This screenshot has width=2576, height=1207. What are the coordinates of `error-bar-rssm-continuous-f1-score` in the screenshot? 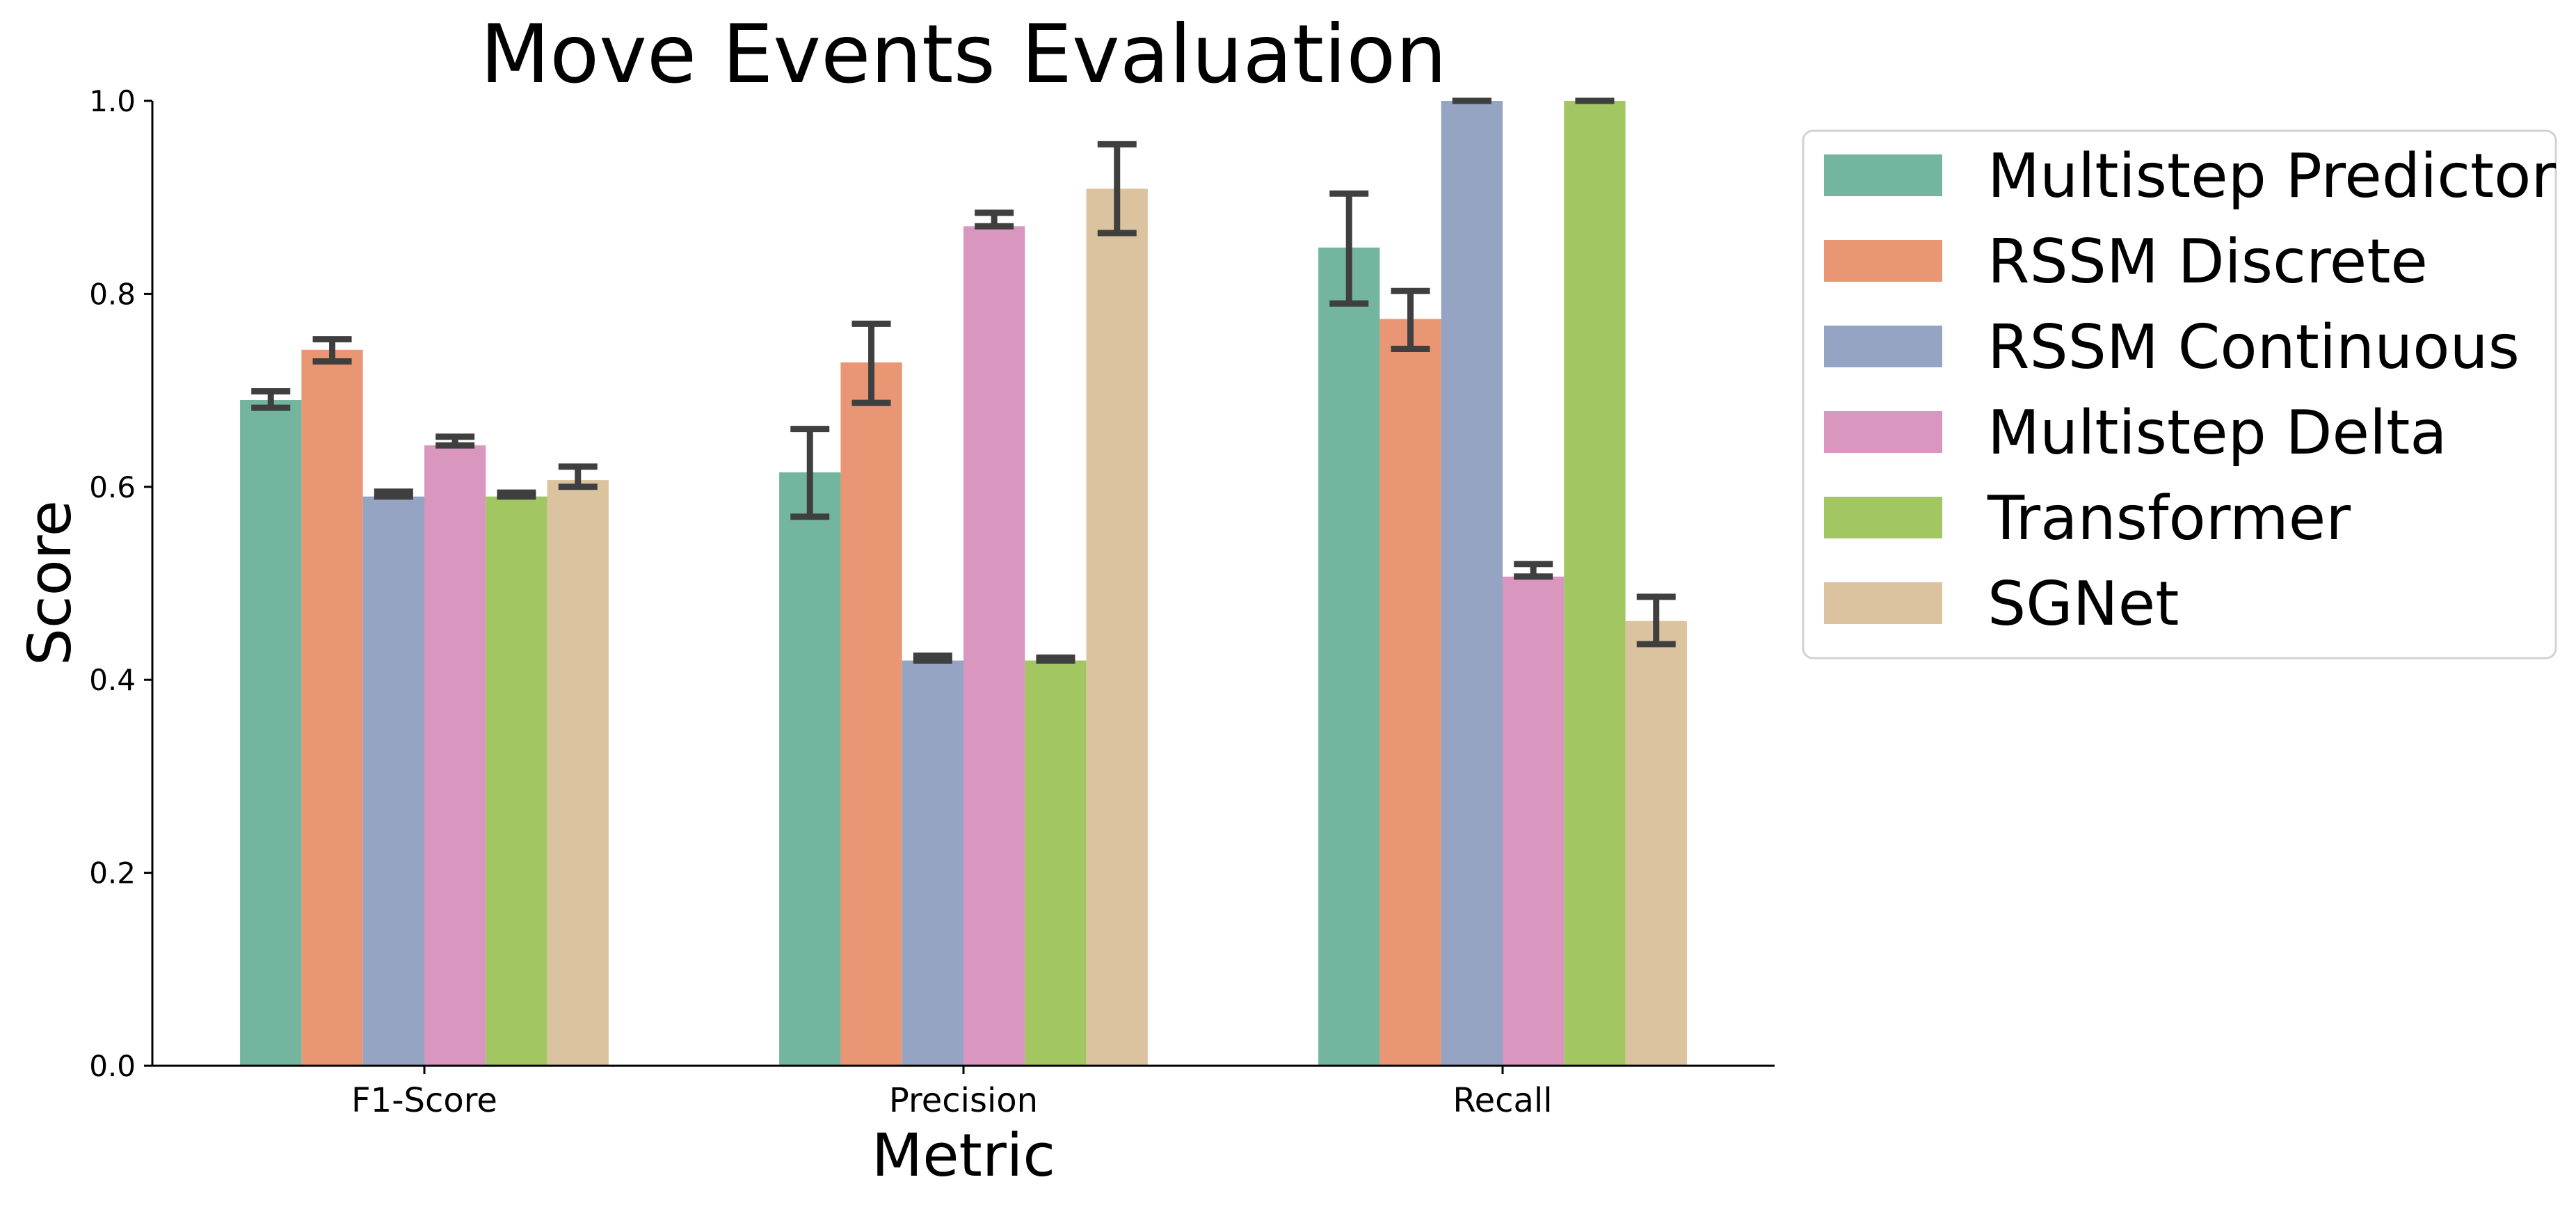 It's located at (393, 494).